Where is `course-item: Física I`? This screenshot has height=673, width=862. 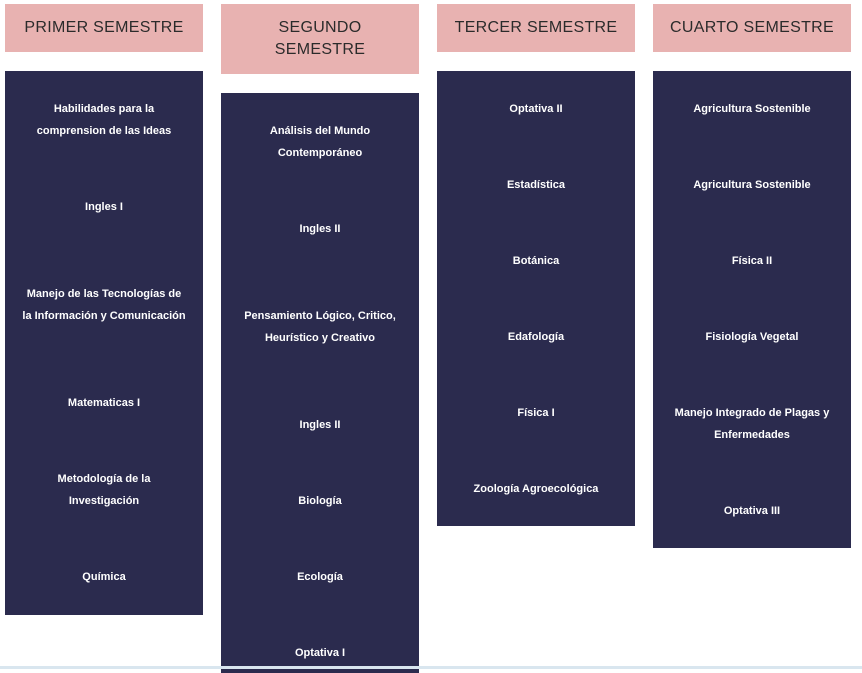 course-item: Física I is located at coordinates (536, 413).